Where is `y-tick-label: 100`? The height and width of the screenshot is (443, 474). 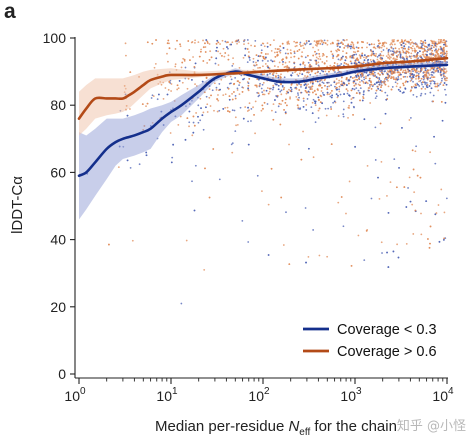
y-tick-label: 100 is located at coordinates (55, 38).